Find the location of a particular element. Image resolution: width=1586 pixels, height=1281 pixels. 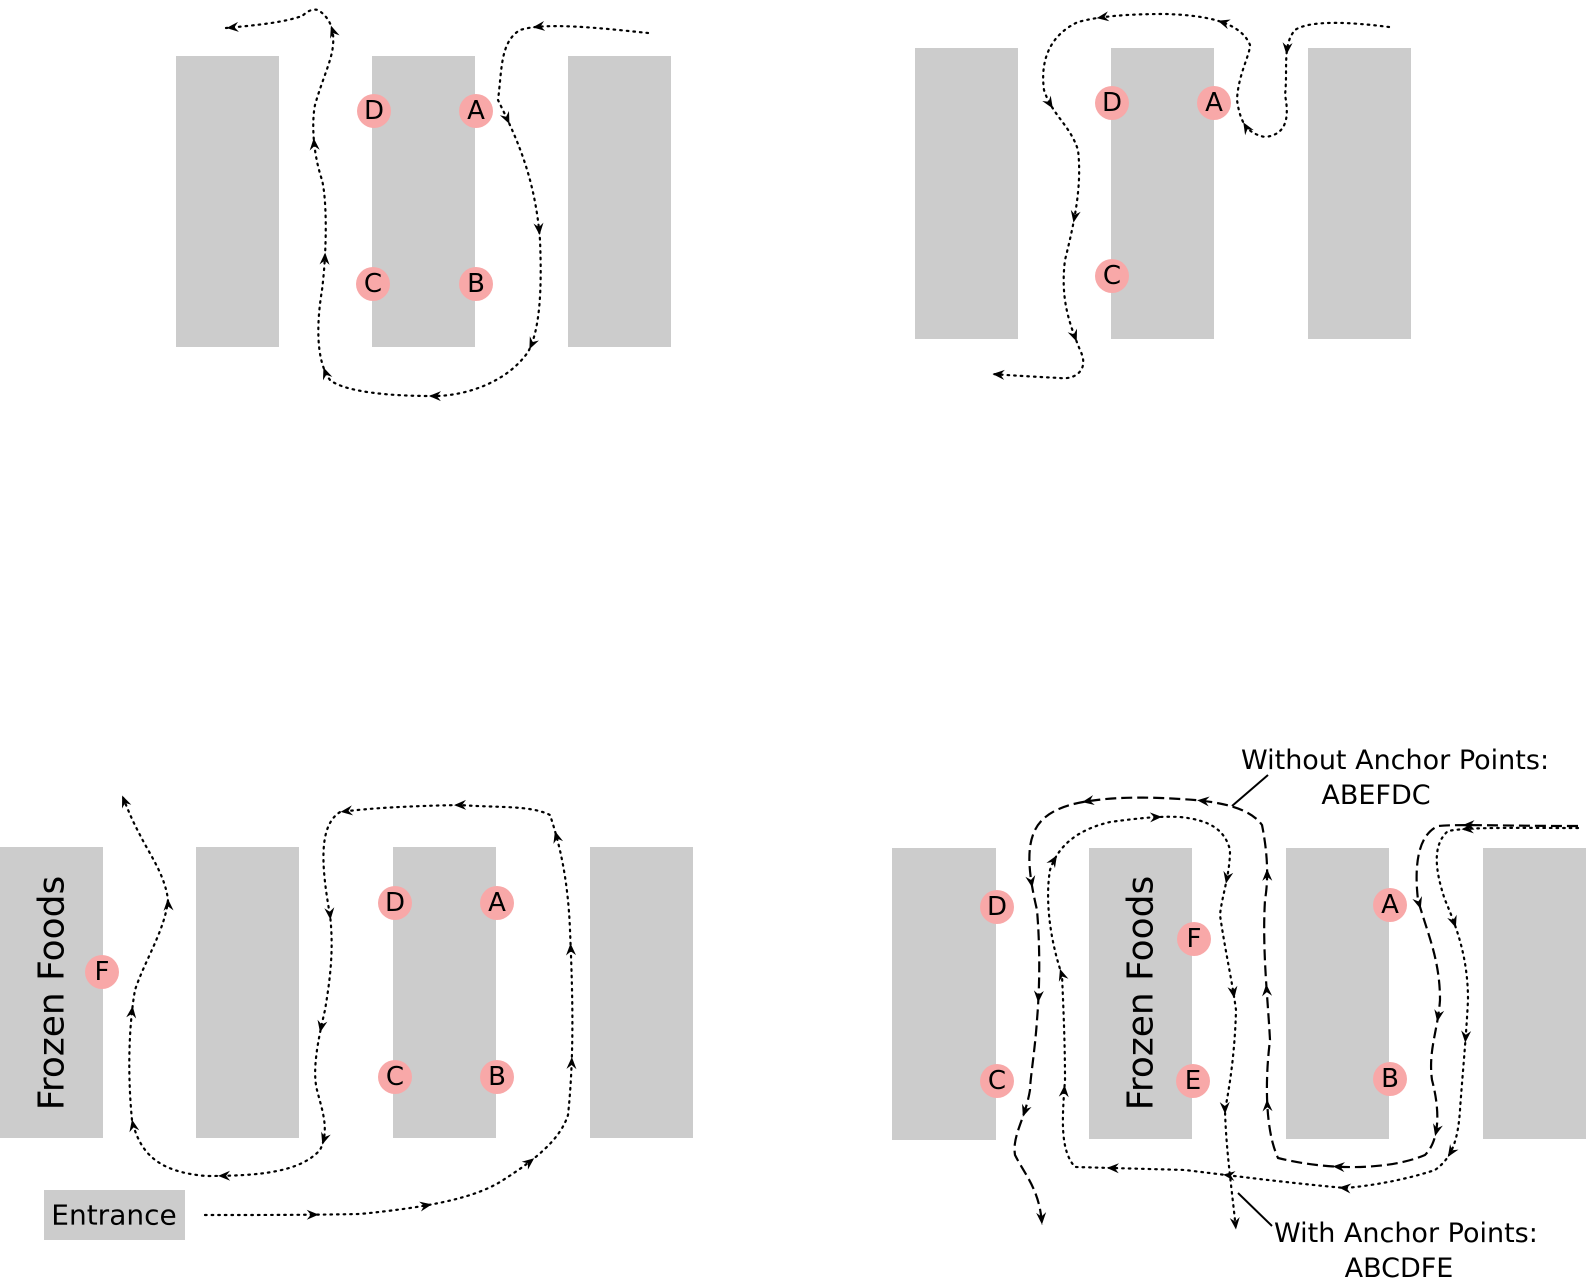

shelf-second is located at coordinates (247, 992).